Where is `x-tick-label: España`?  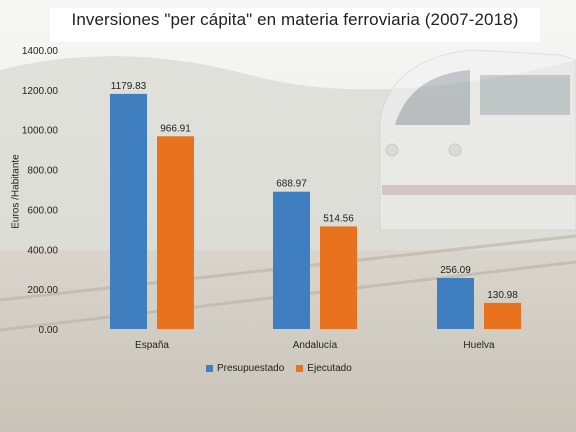
x-tick-label: España is located at coordinates (152, 345).